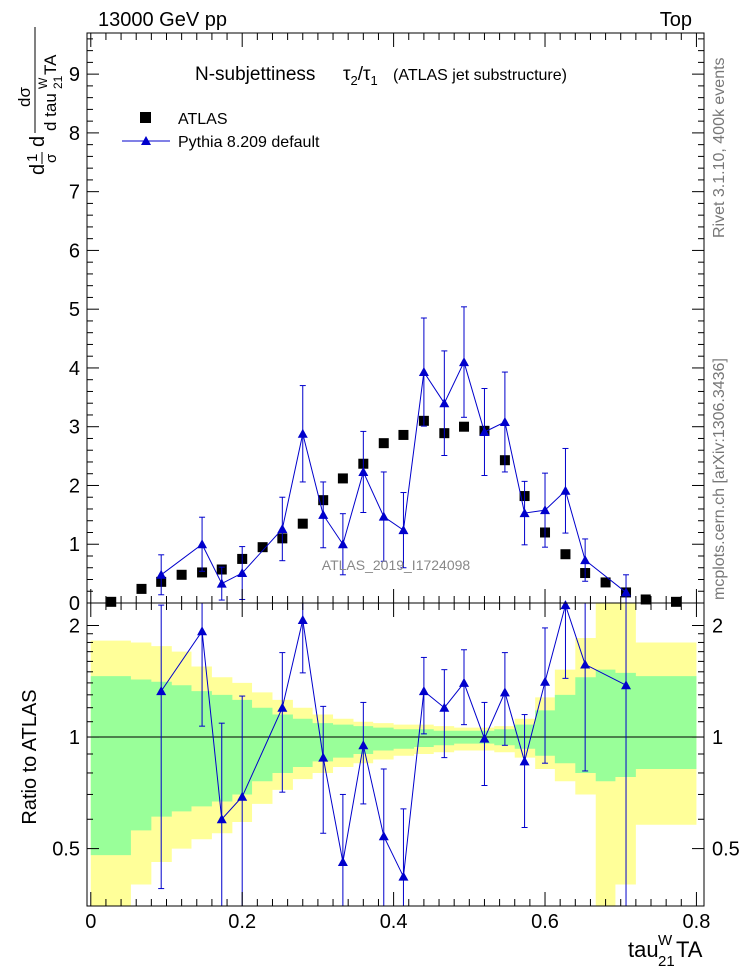 The width and height of the screenshot is (746, 972). What do you see at coordinates (203, 119) in the screenshot?
I see `legend-atlas-label: ATLAS` at bounding box center [203, 119].